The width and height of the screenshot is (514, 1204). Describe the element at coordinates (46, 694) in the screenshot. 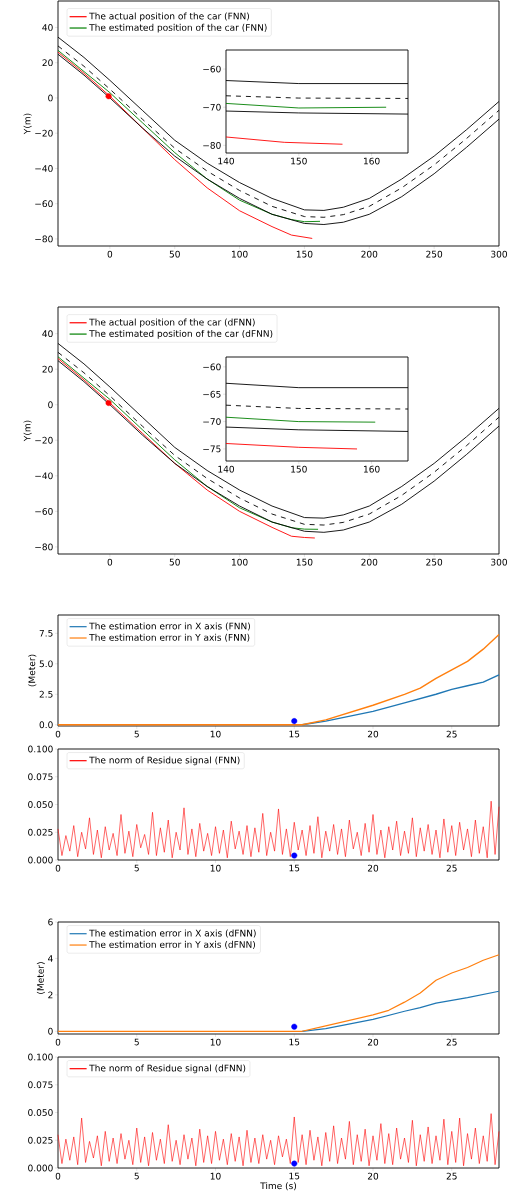

I see `y-tick-label: 2.5` at that location.